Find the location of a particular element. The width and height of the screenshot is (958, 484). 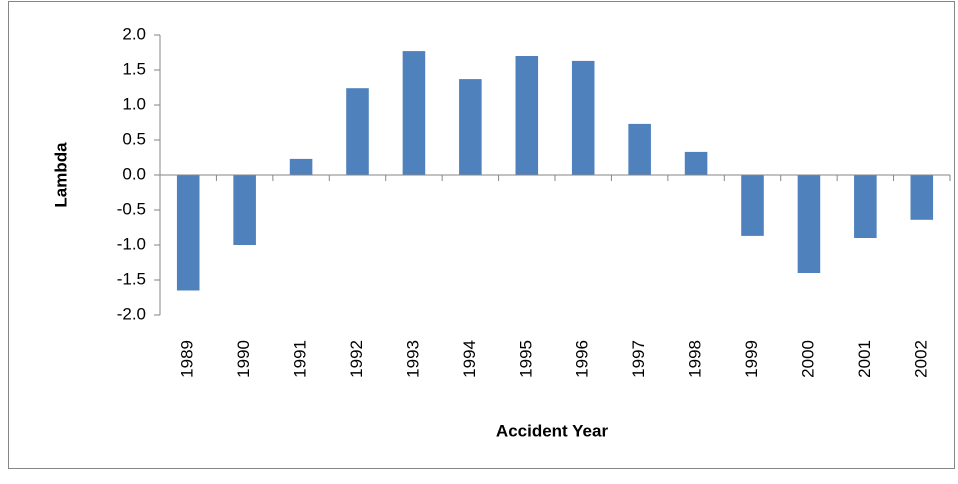

x-tick-label: 2000 is located at coordinates (807, 359).